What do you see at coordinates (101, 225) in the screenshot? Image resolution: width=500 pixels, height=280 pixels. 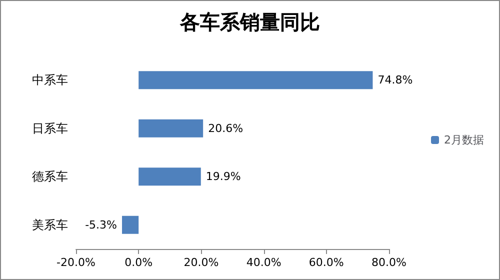 I see `data-label: -5.3%` at bounding box center [101, 225].